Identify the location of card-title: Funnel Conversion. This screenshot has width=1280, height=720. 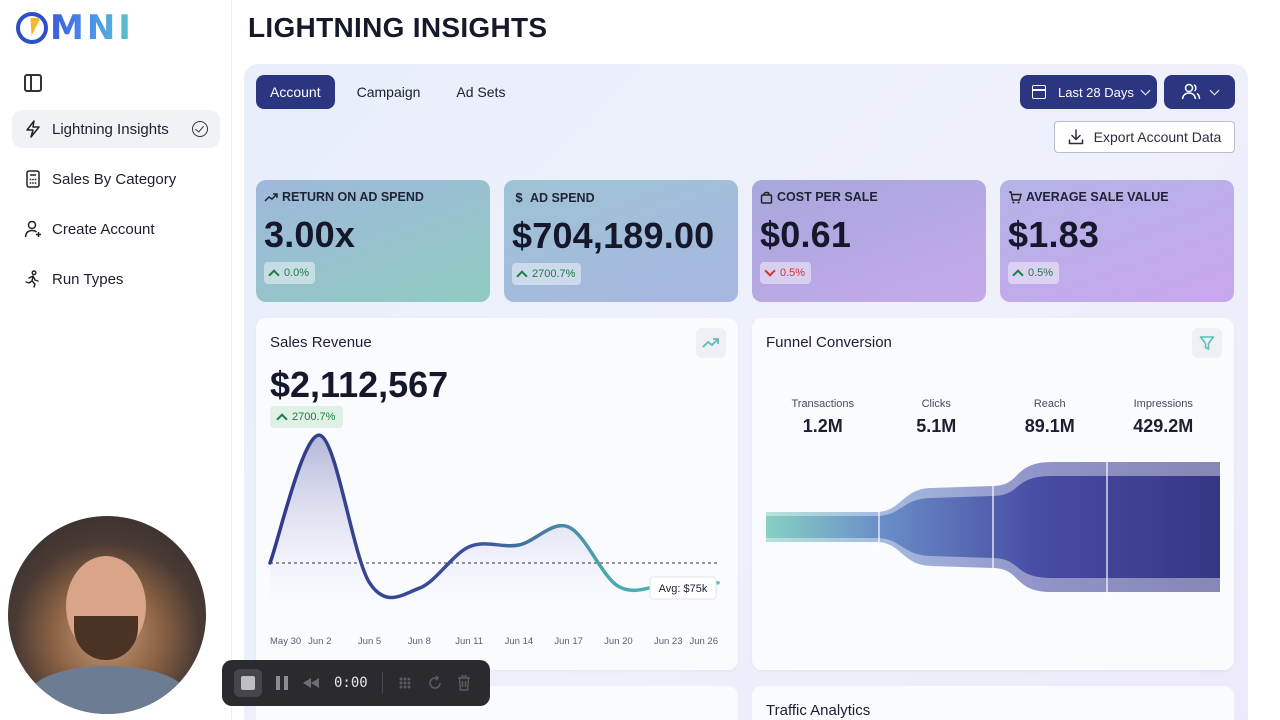
(829, 342).